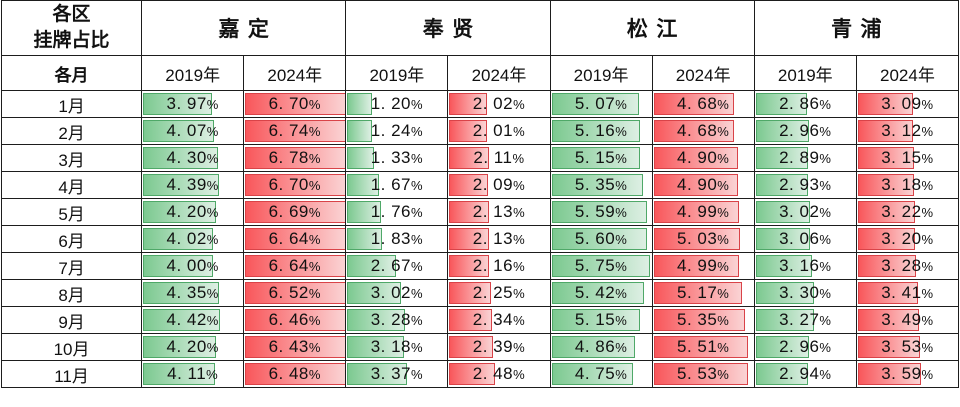 This screenshot has width=960, height=407. I want to click on value-cell: 4. 30%, so click(193, 158).